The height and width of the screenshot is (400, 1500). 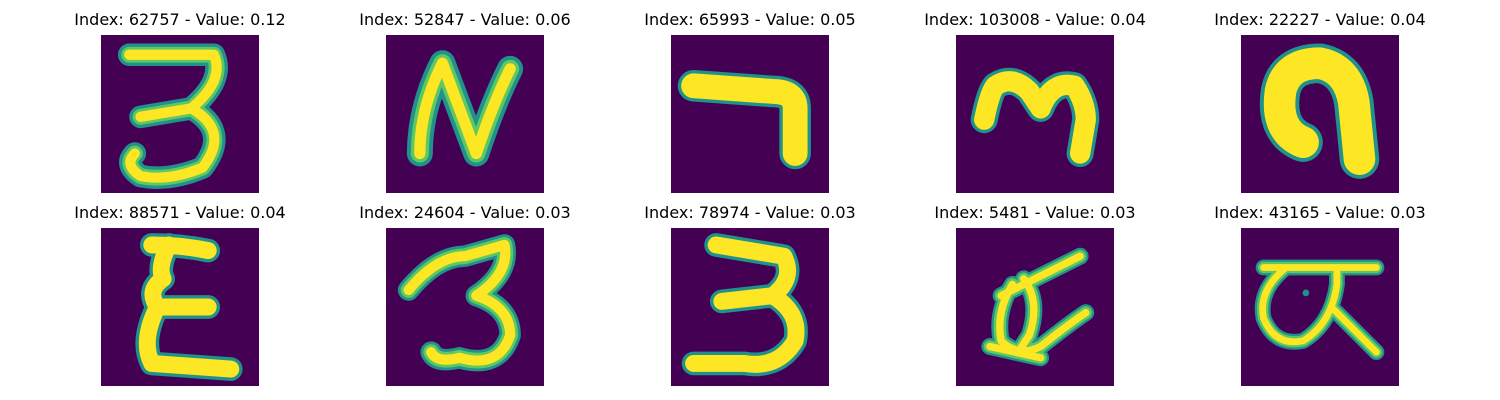 I want to click on panel-2: Index: 52847 - Value: 0.06, so click(x=465, y=103).